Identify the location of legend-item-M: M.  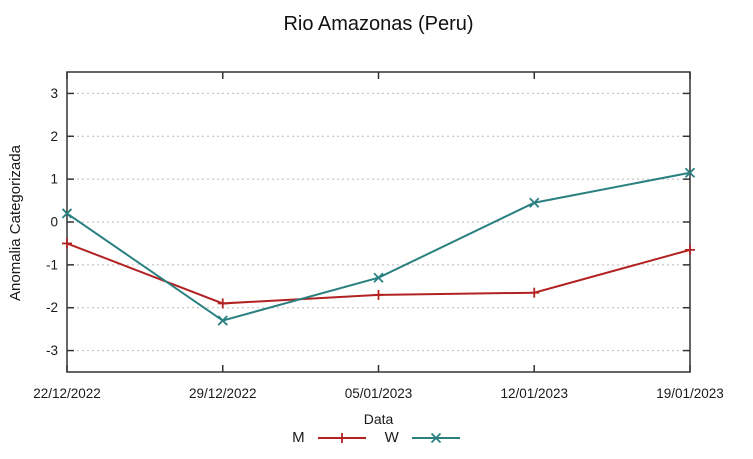
(329, 437).